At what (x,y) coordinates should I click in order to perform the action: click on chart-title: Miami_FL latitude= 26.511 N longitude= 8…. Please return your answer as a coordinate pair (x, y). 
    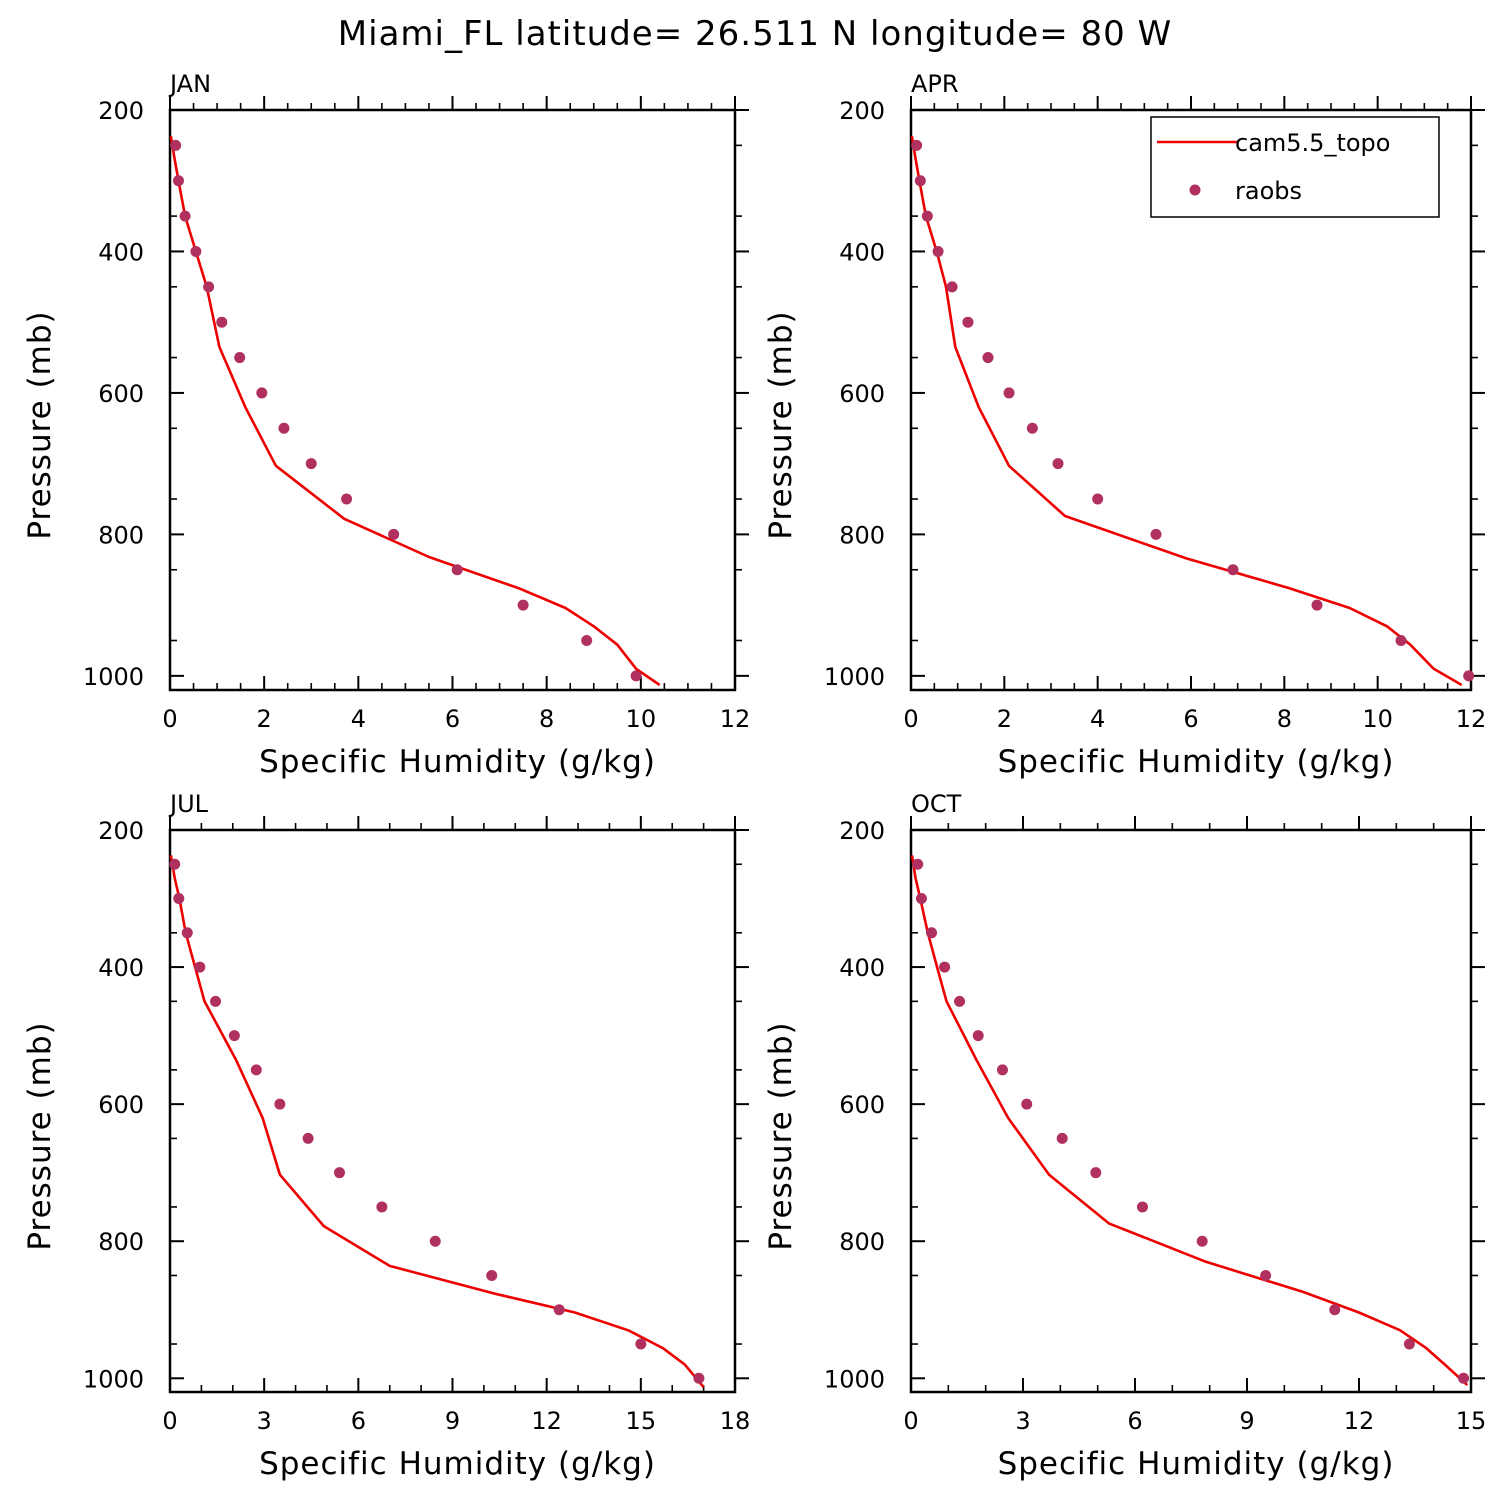
    Looking at the image, I should click on (755, 34).